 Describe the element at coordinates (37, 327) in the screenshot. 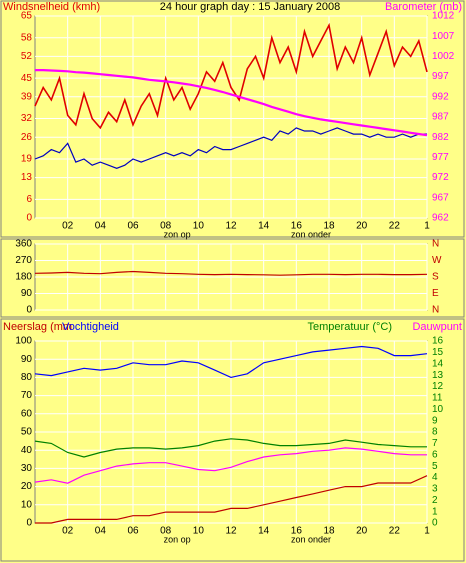

I see `legend-label: Neerslag (mm` at that location.